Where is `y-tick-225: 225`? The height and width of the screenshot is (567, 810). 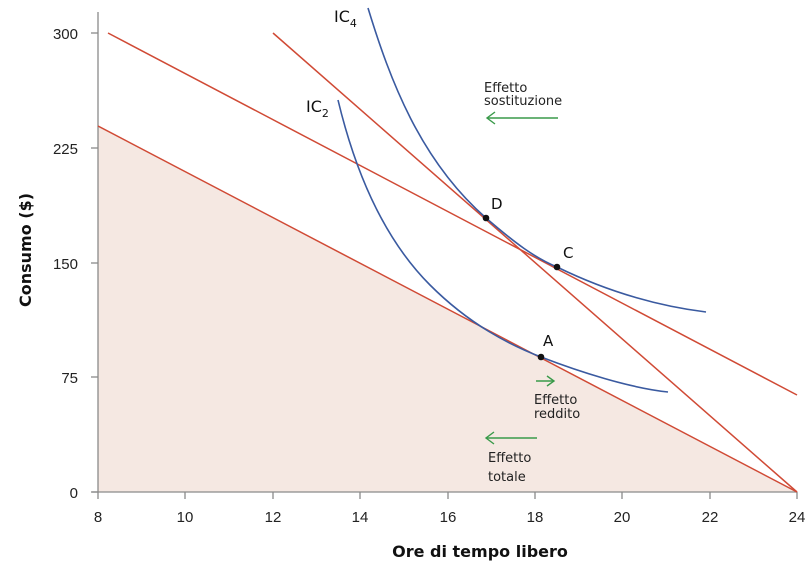 y-tick-225: 225 is located at coordinates (65, 149).